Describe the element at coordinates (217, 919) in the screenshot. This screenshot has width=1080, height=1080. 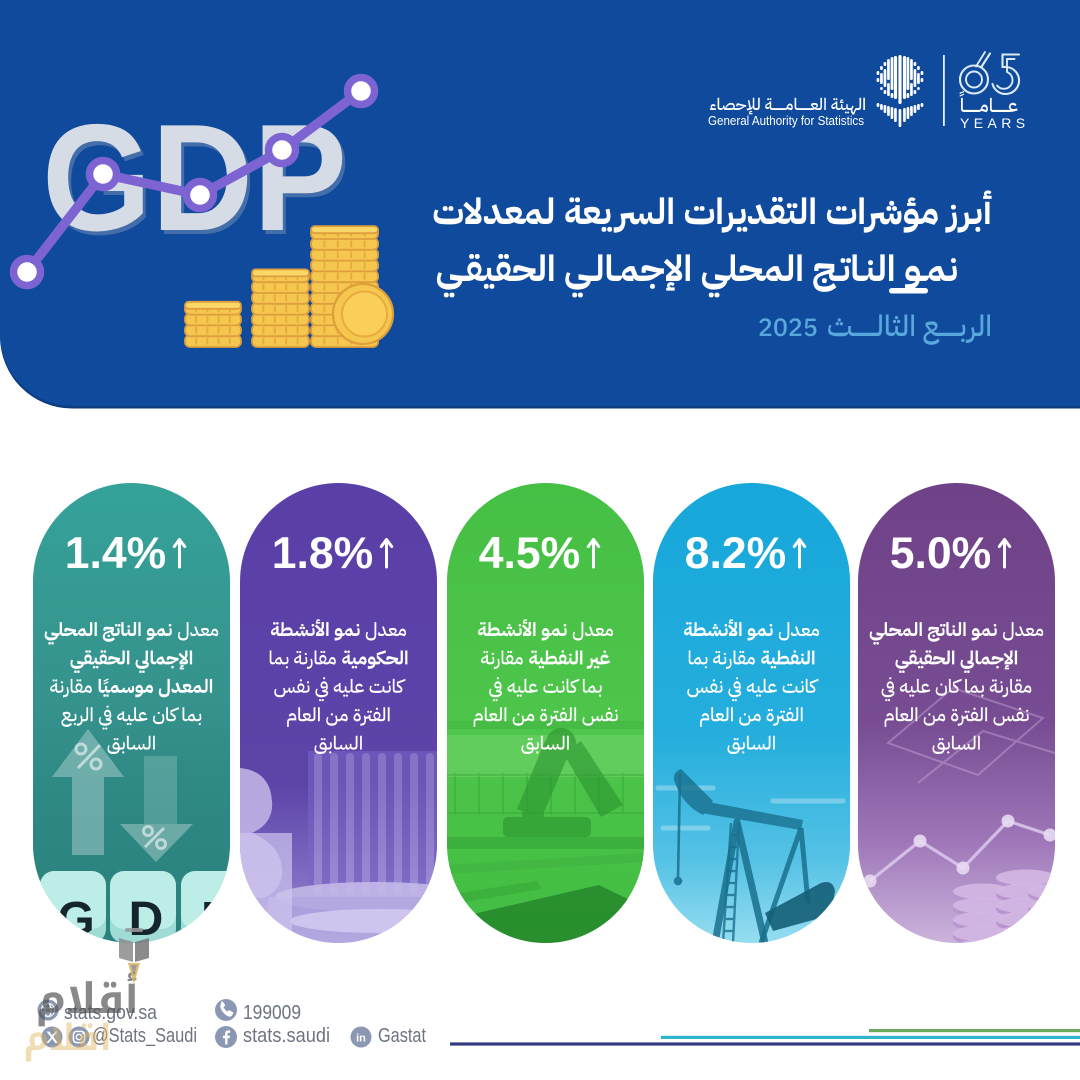
I see `svg-text: P` at that location.